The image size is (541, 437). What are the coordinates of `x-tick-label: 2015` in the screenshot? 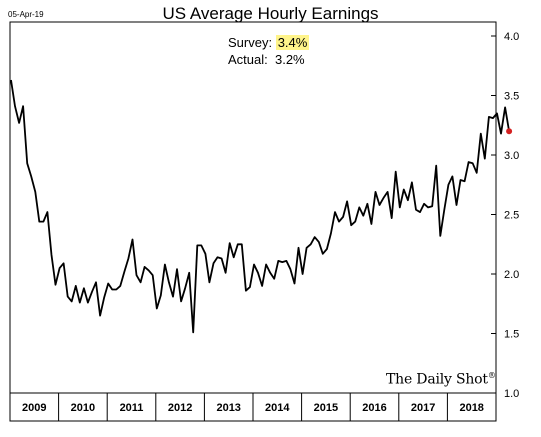 It's located at (326, 408).